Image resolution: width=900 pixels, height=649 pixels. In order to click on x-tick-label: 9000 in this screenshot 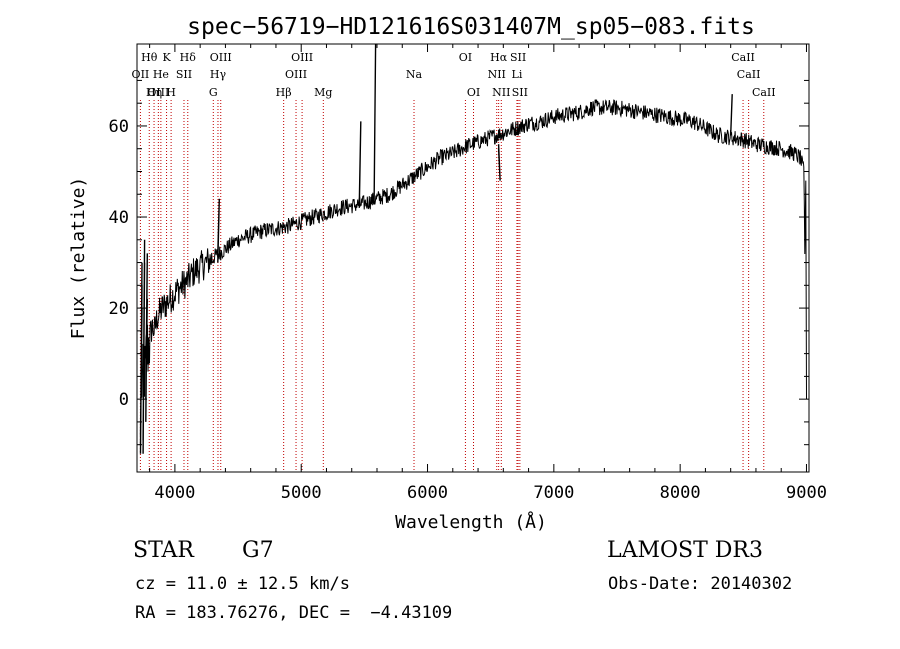, I will do `click(806, 493)`.